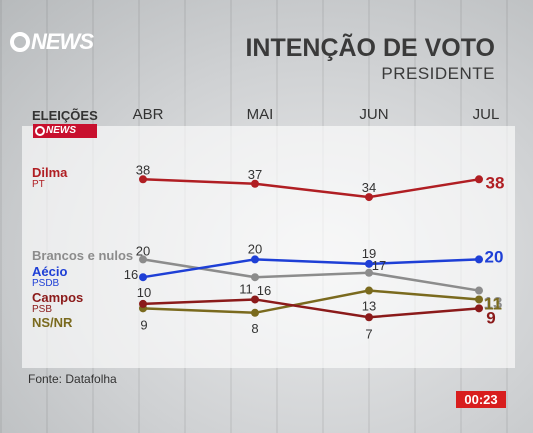  Describe the element at coordinates (255, 174) in the screenshot. I see `data-label-dilma-1: 37` at that location.